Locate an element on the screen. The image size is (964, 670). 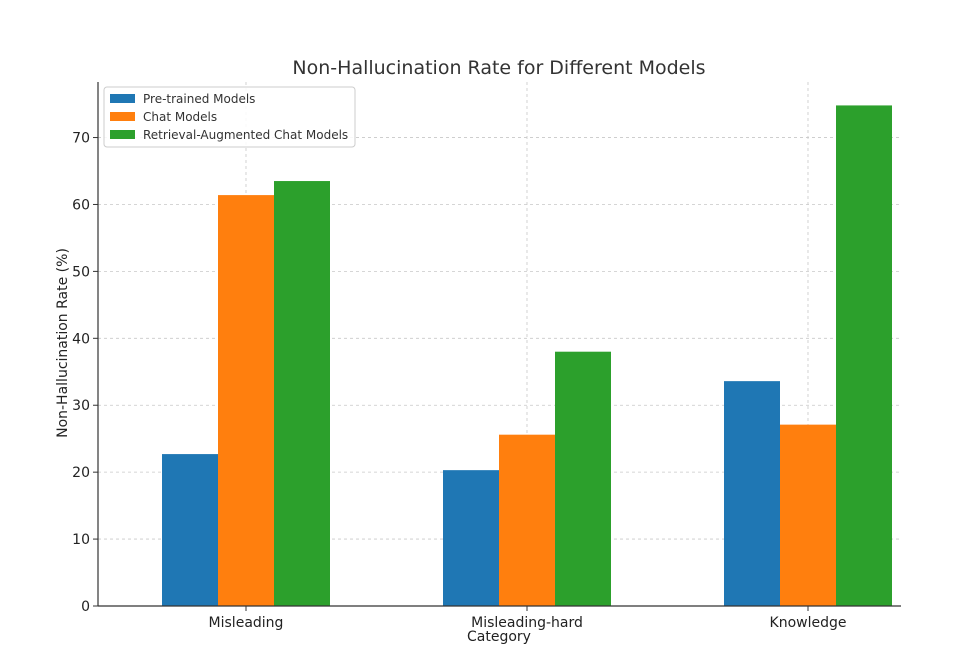
y-tick-label: 50 is located at coordinates (81, 272).